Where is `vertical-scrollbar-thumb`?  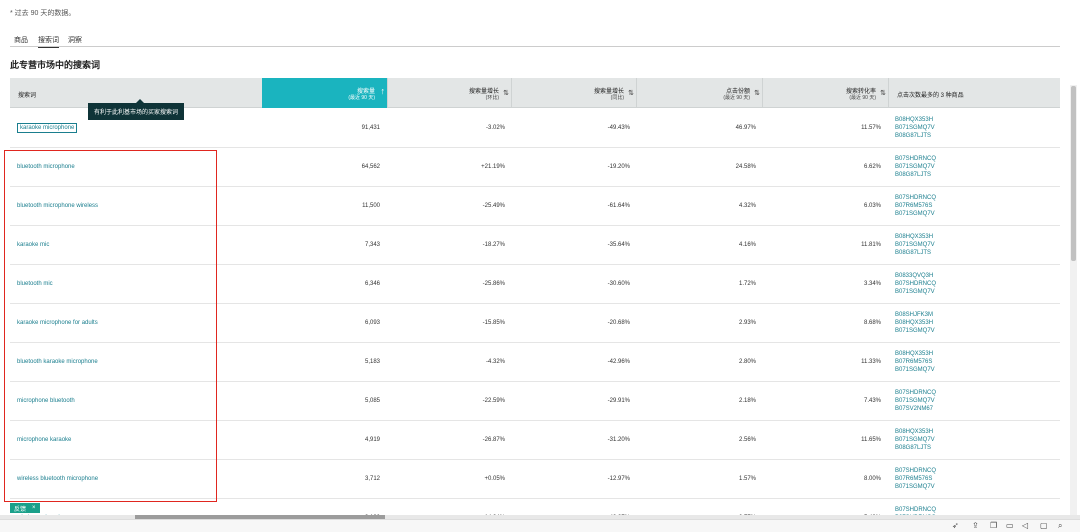
vertical-scrollbar-thumb is located at coordinates (1073, 173).